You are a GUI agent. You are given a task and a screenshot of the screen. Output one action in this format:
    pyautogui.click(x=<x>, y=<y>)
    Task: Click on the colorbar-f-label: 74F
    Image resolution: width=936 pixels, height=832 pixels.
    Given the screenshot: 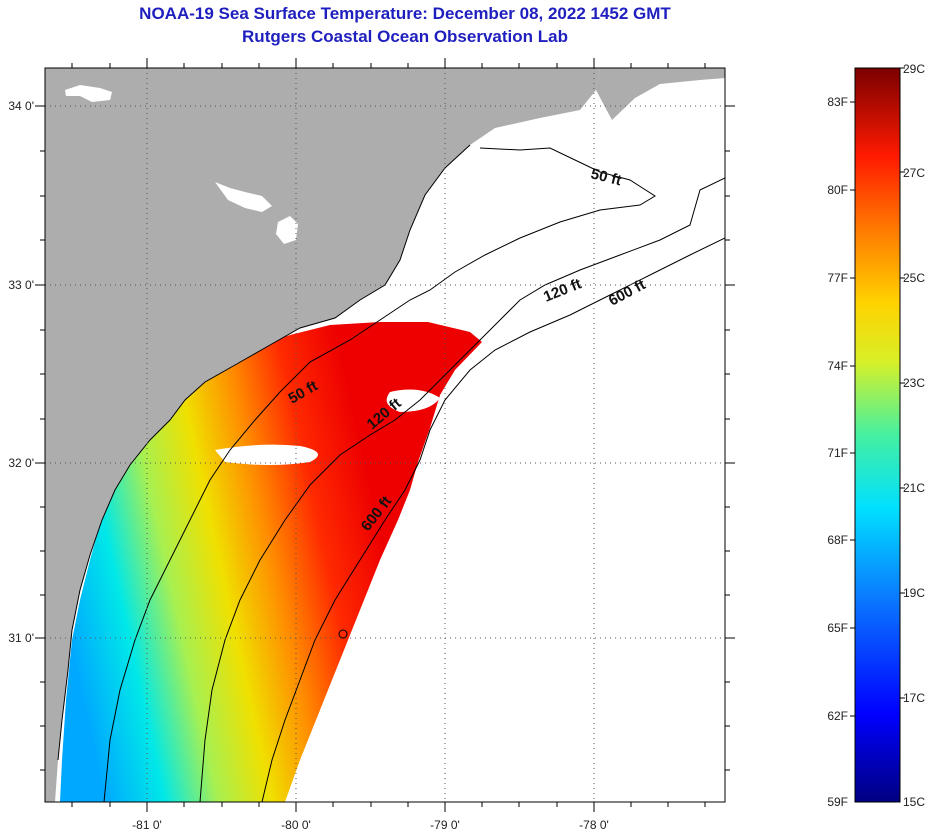 What is the action you would take?
    pyautogui.click(x=837, y=366)
    